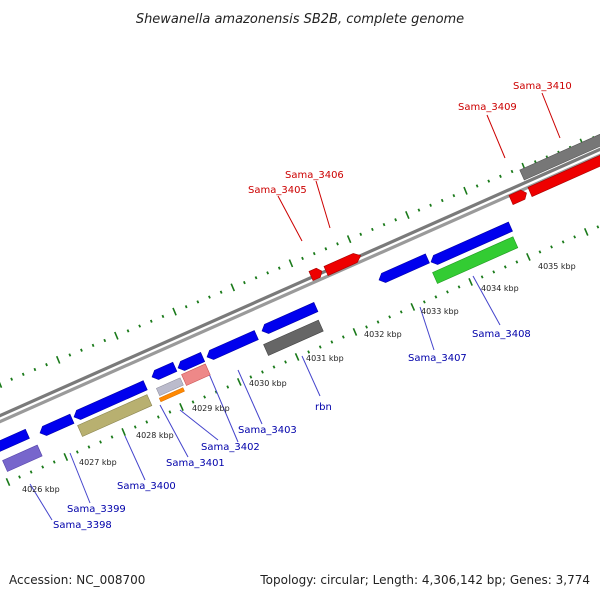 This screenshot has width=600, height=600. What do you see at coordinates (437, 358) in the screenshot?
I see `label-sama-3407: Sama_3407` at bounding box center [437, 358].